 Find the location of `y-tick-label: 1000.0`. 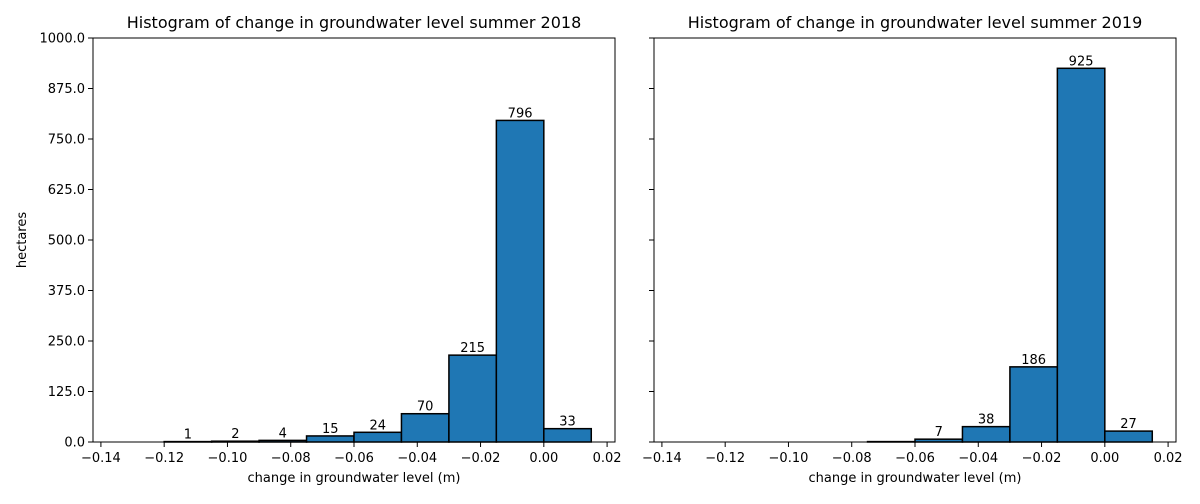

y-tick-label: 1000.0 is located at coordinates (63, 39).